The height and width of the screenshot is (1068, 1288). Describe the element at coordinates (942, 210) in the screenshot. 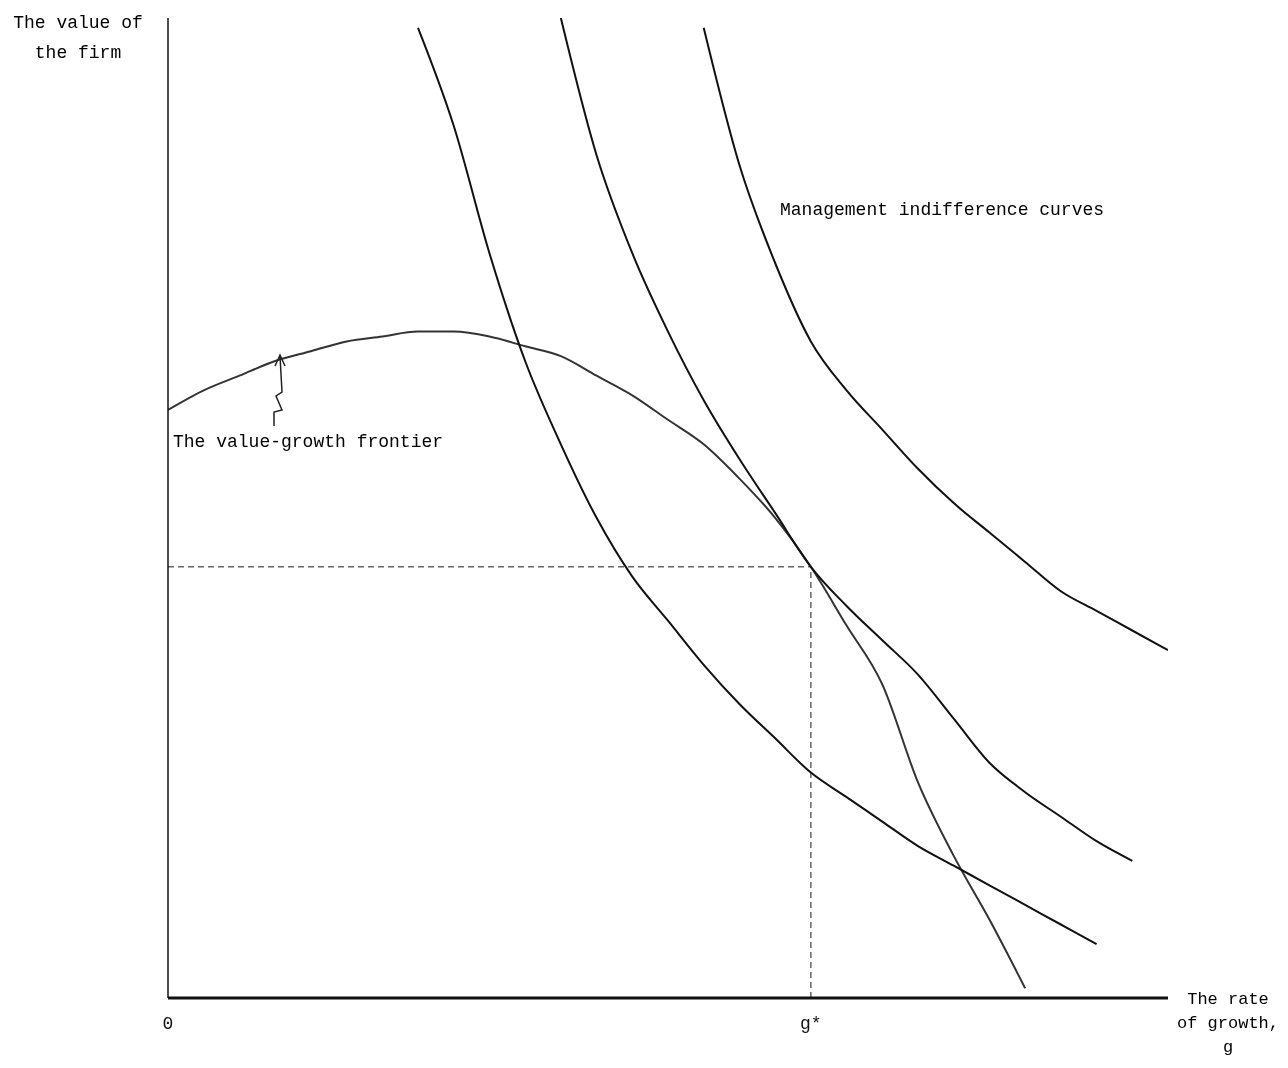

I see `annotation: Management indifference curves` at that location.